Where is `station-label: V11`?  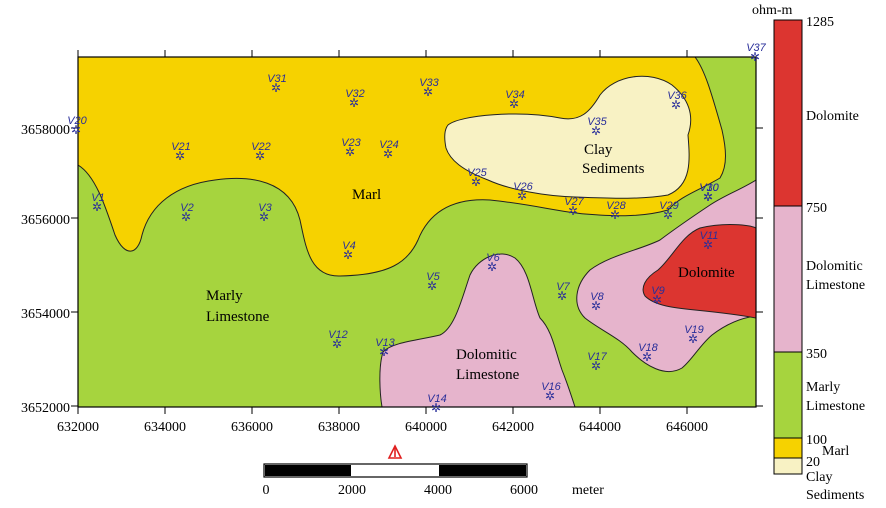
station-label: V11 is located at coordinates (709, 236).